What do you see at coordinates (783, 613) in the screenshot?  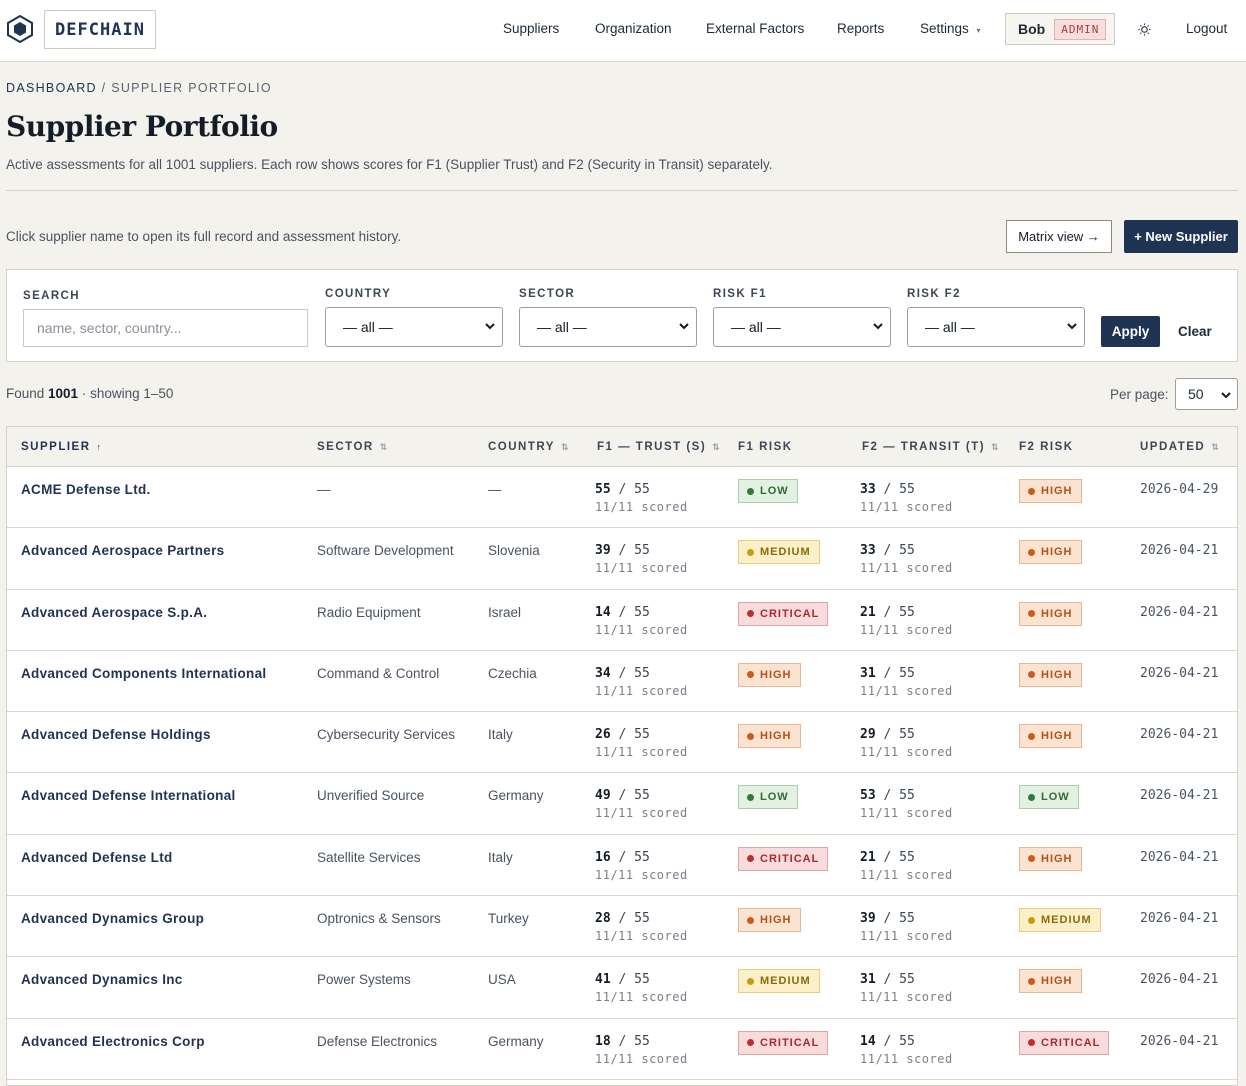 I see `f1-risk-badge: CRITICAL` at bounding box center [783, 613].